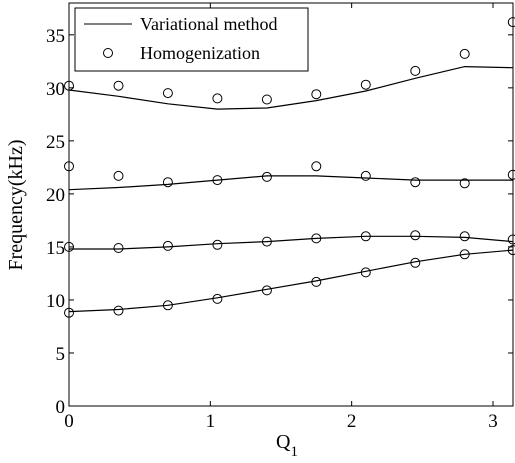 The height and width of the screenshot is (463, 515). I want to click on x-axis-label: Q1, so click(287, 445).